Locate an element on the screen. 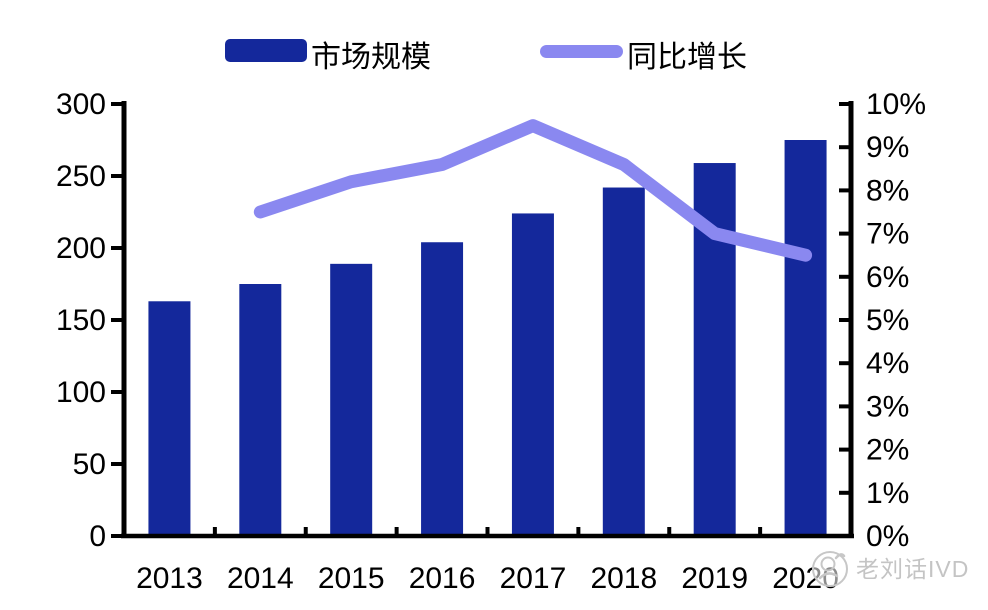  left-axis-tick-label: 200 is located at coordinates (81, 248).